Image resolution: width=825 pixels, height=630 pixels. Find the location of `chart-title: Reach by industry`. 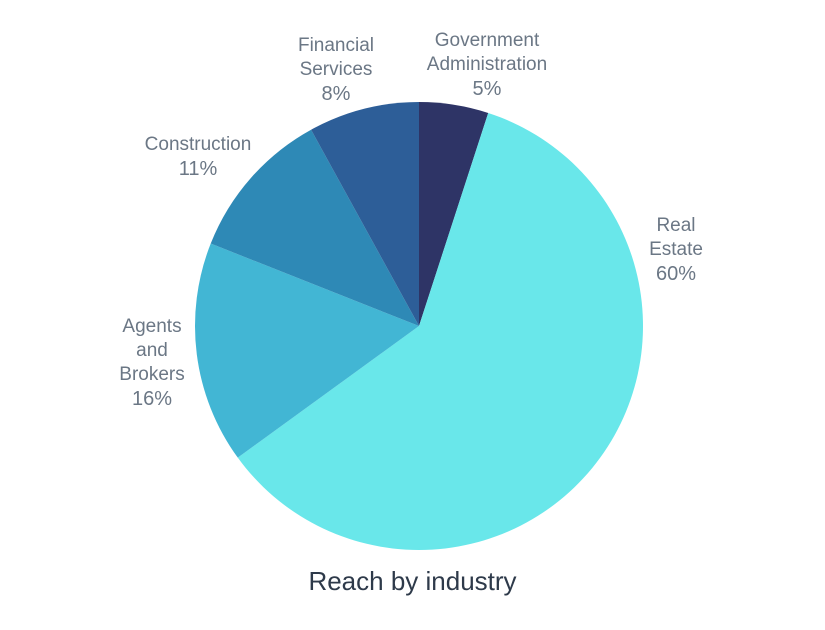

chart-title: Reach by industry is located at coordinates (412, 581).